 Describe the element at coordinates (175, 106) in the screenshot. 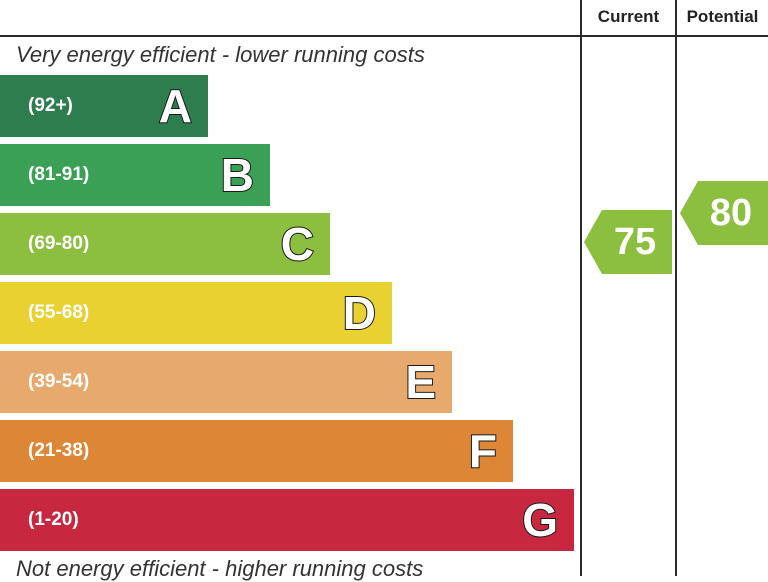

I see `band-letter: A` at that location.